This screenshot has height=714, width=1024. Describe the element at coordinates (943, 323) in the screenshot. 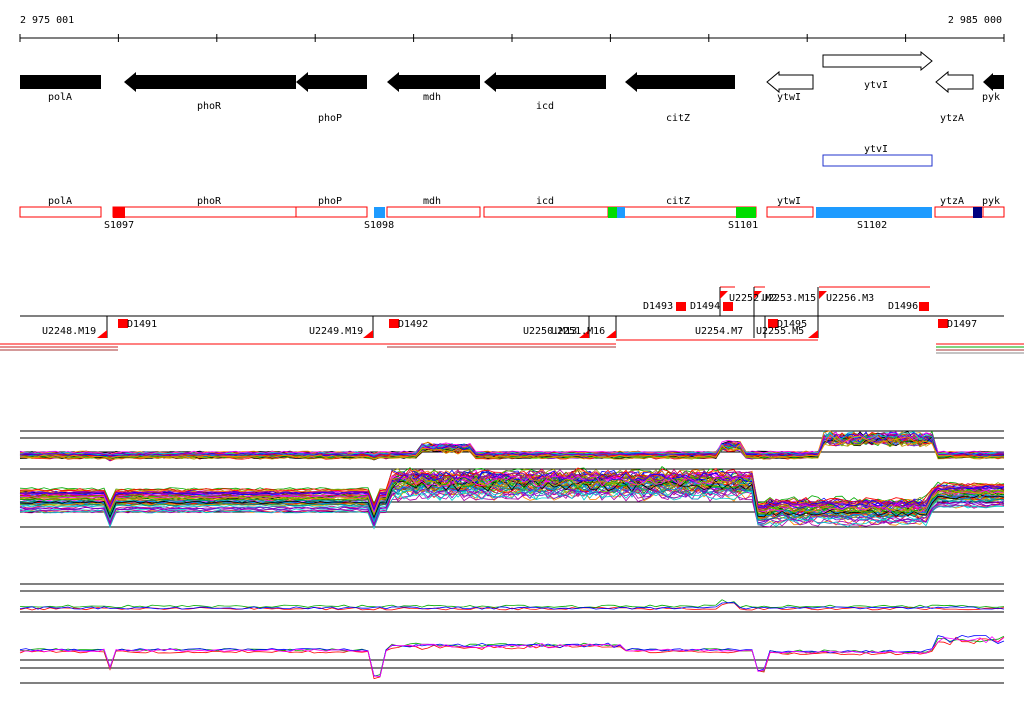

I see `marker-D1497` at that location.